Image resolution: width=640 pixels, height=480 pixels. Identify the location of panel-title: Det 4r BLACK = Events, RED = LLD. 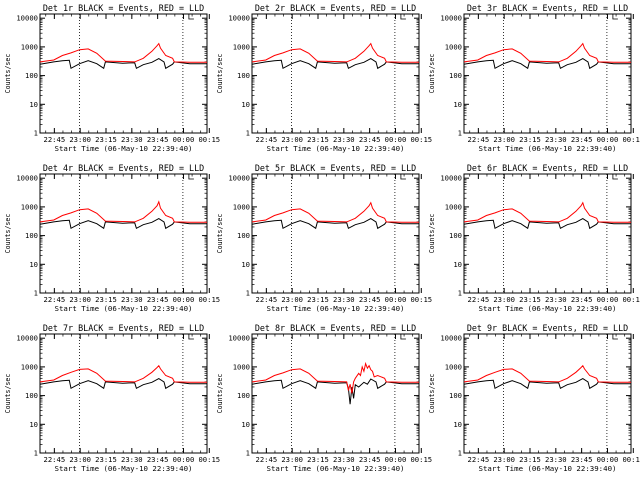
(123, 168).